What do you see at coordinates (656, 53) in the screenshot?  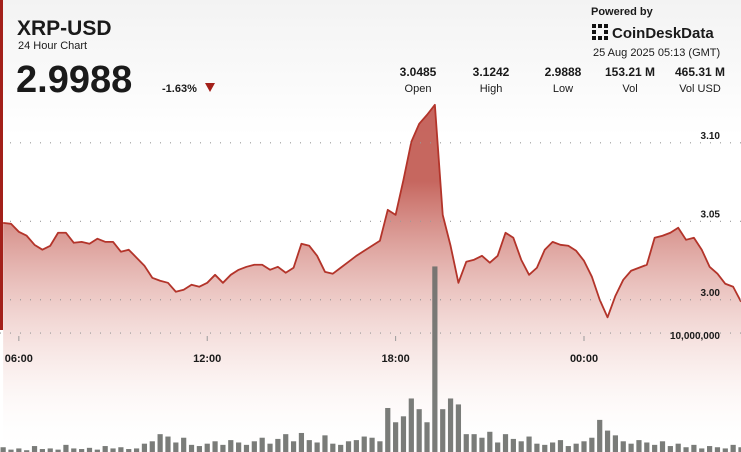 I see `timestamp: 25 Aug 2025 05:13 (GMT)` at bounding box center [656, 53].